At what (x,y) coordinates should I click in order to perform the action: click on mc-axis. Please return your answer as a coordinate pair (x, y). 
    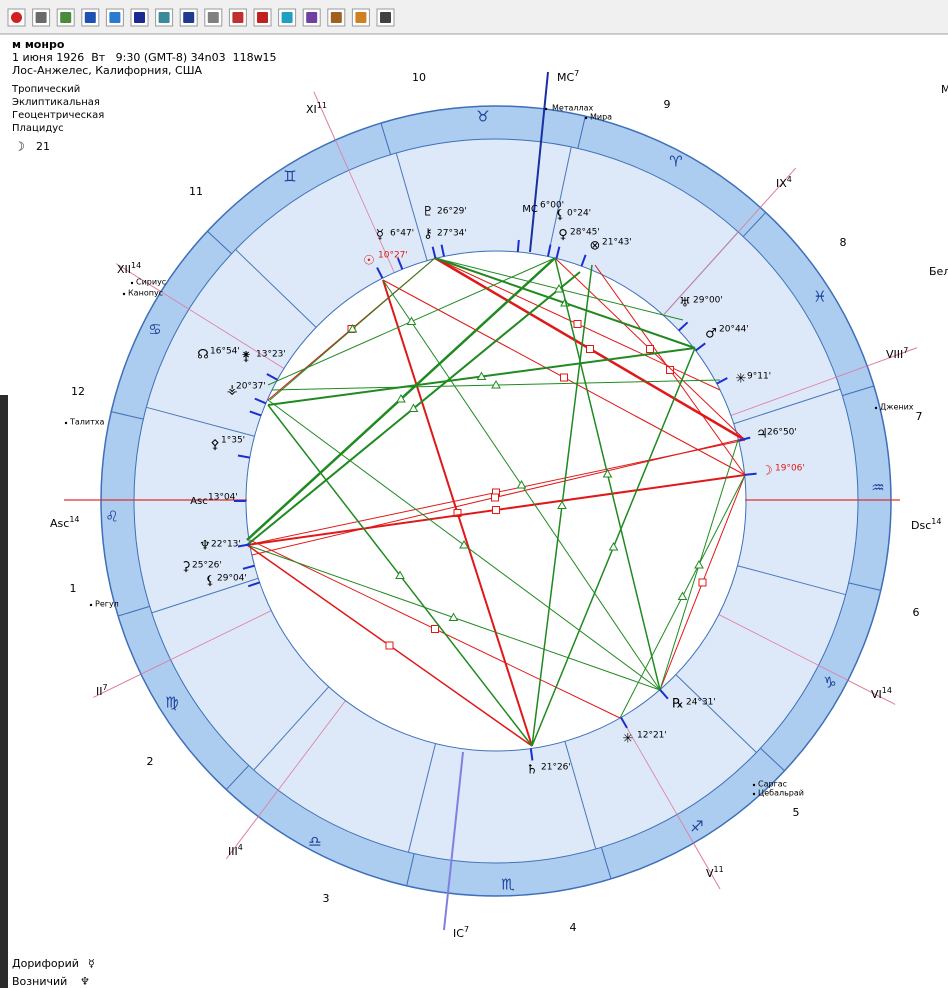
    Looking at the image, I should click on (539, 162).